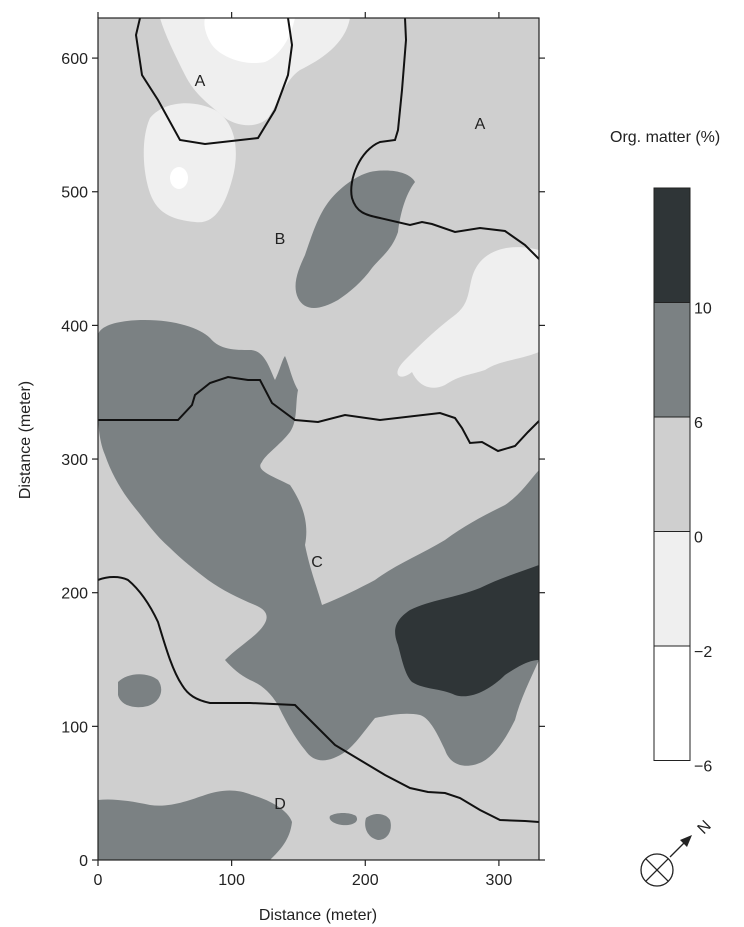 This screenshot has height=927, width=744. Describe the element at coordinates (179, 178) in the screenshot. I see `white-spot` at that location.